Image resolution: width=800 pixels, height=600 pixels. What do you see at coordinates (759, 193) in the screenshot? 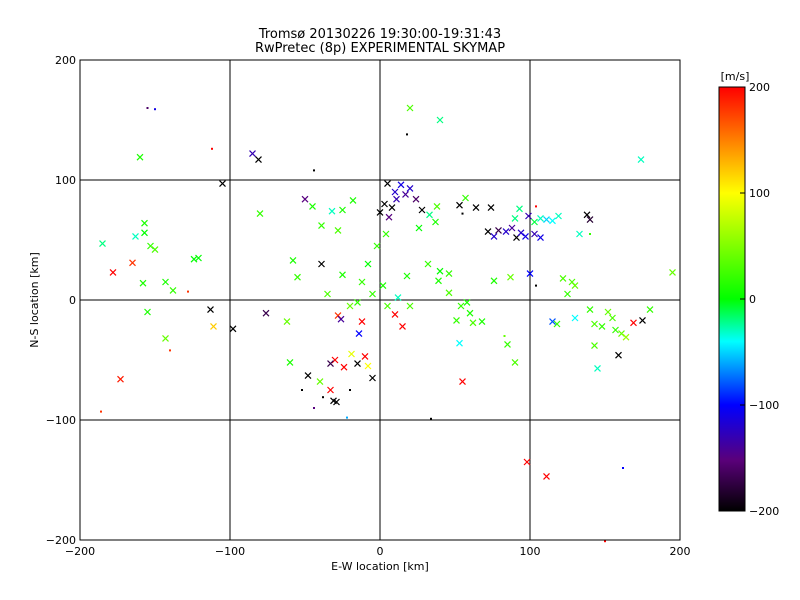
I see `colorbar-tick-label: 100` at bounding box center [759, 193].